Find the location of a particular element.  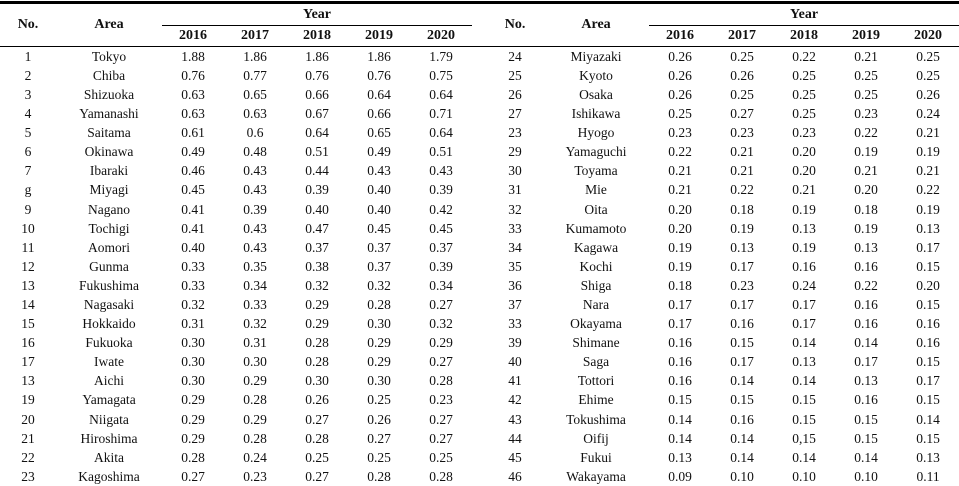

row-number-cell: 7 is located at coordinates (28, 171).